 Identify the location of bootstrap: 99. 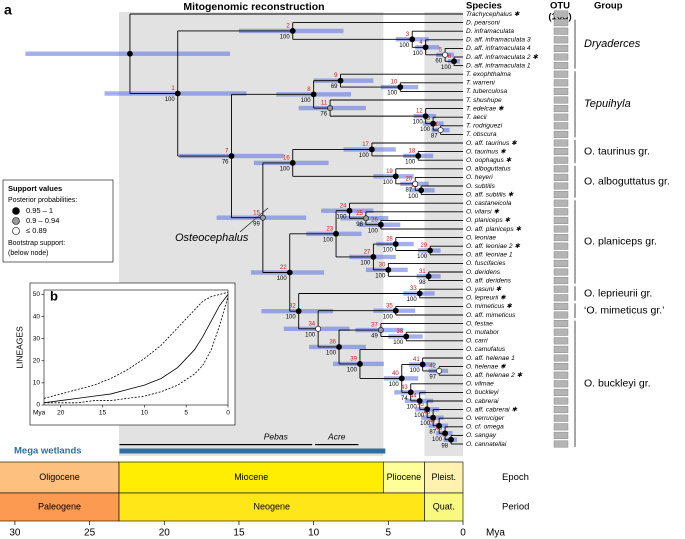
(256, 224).